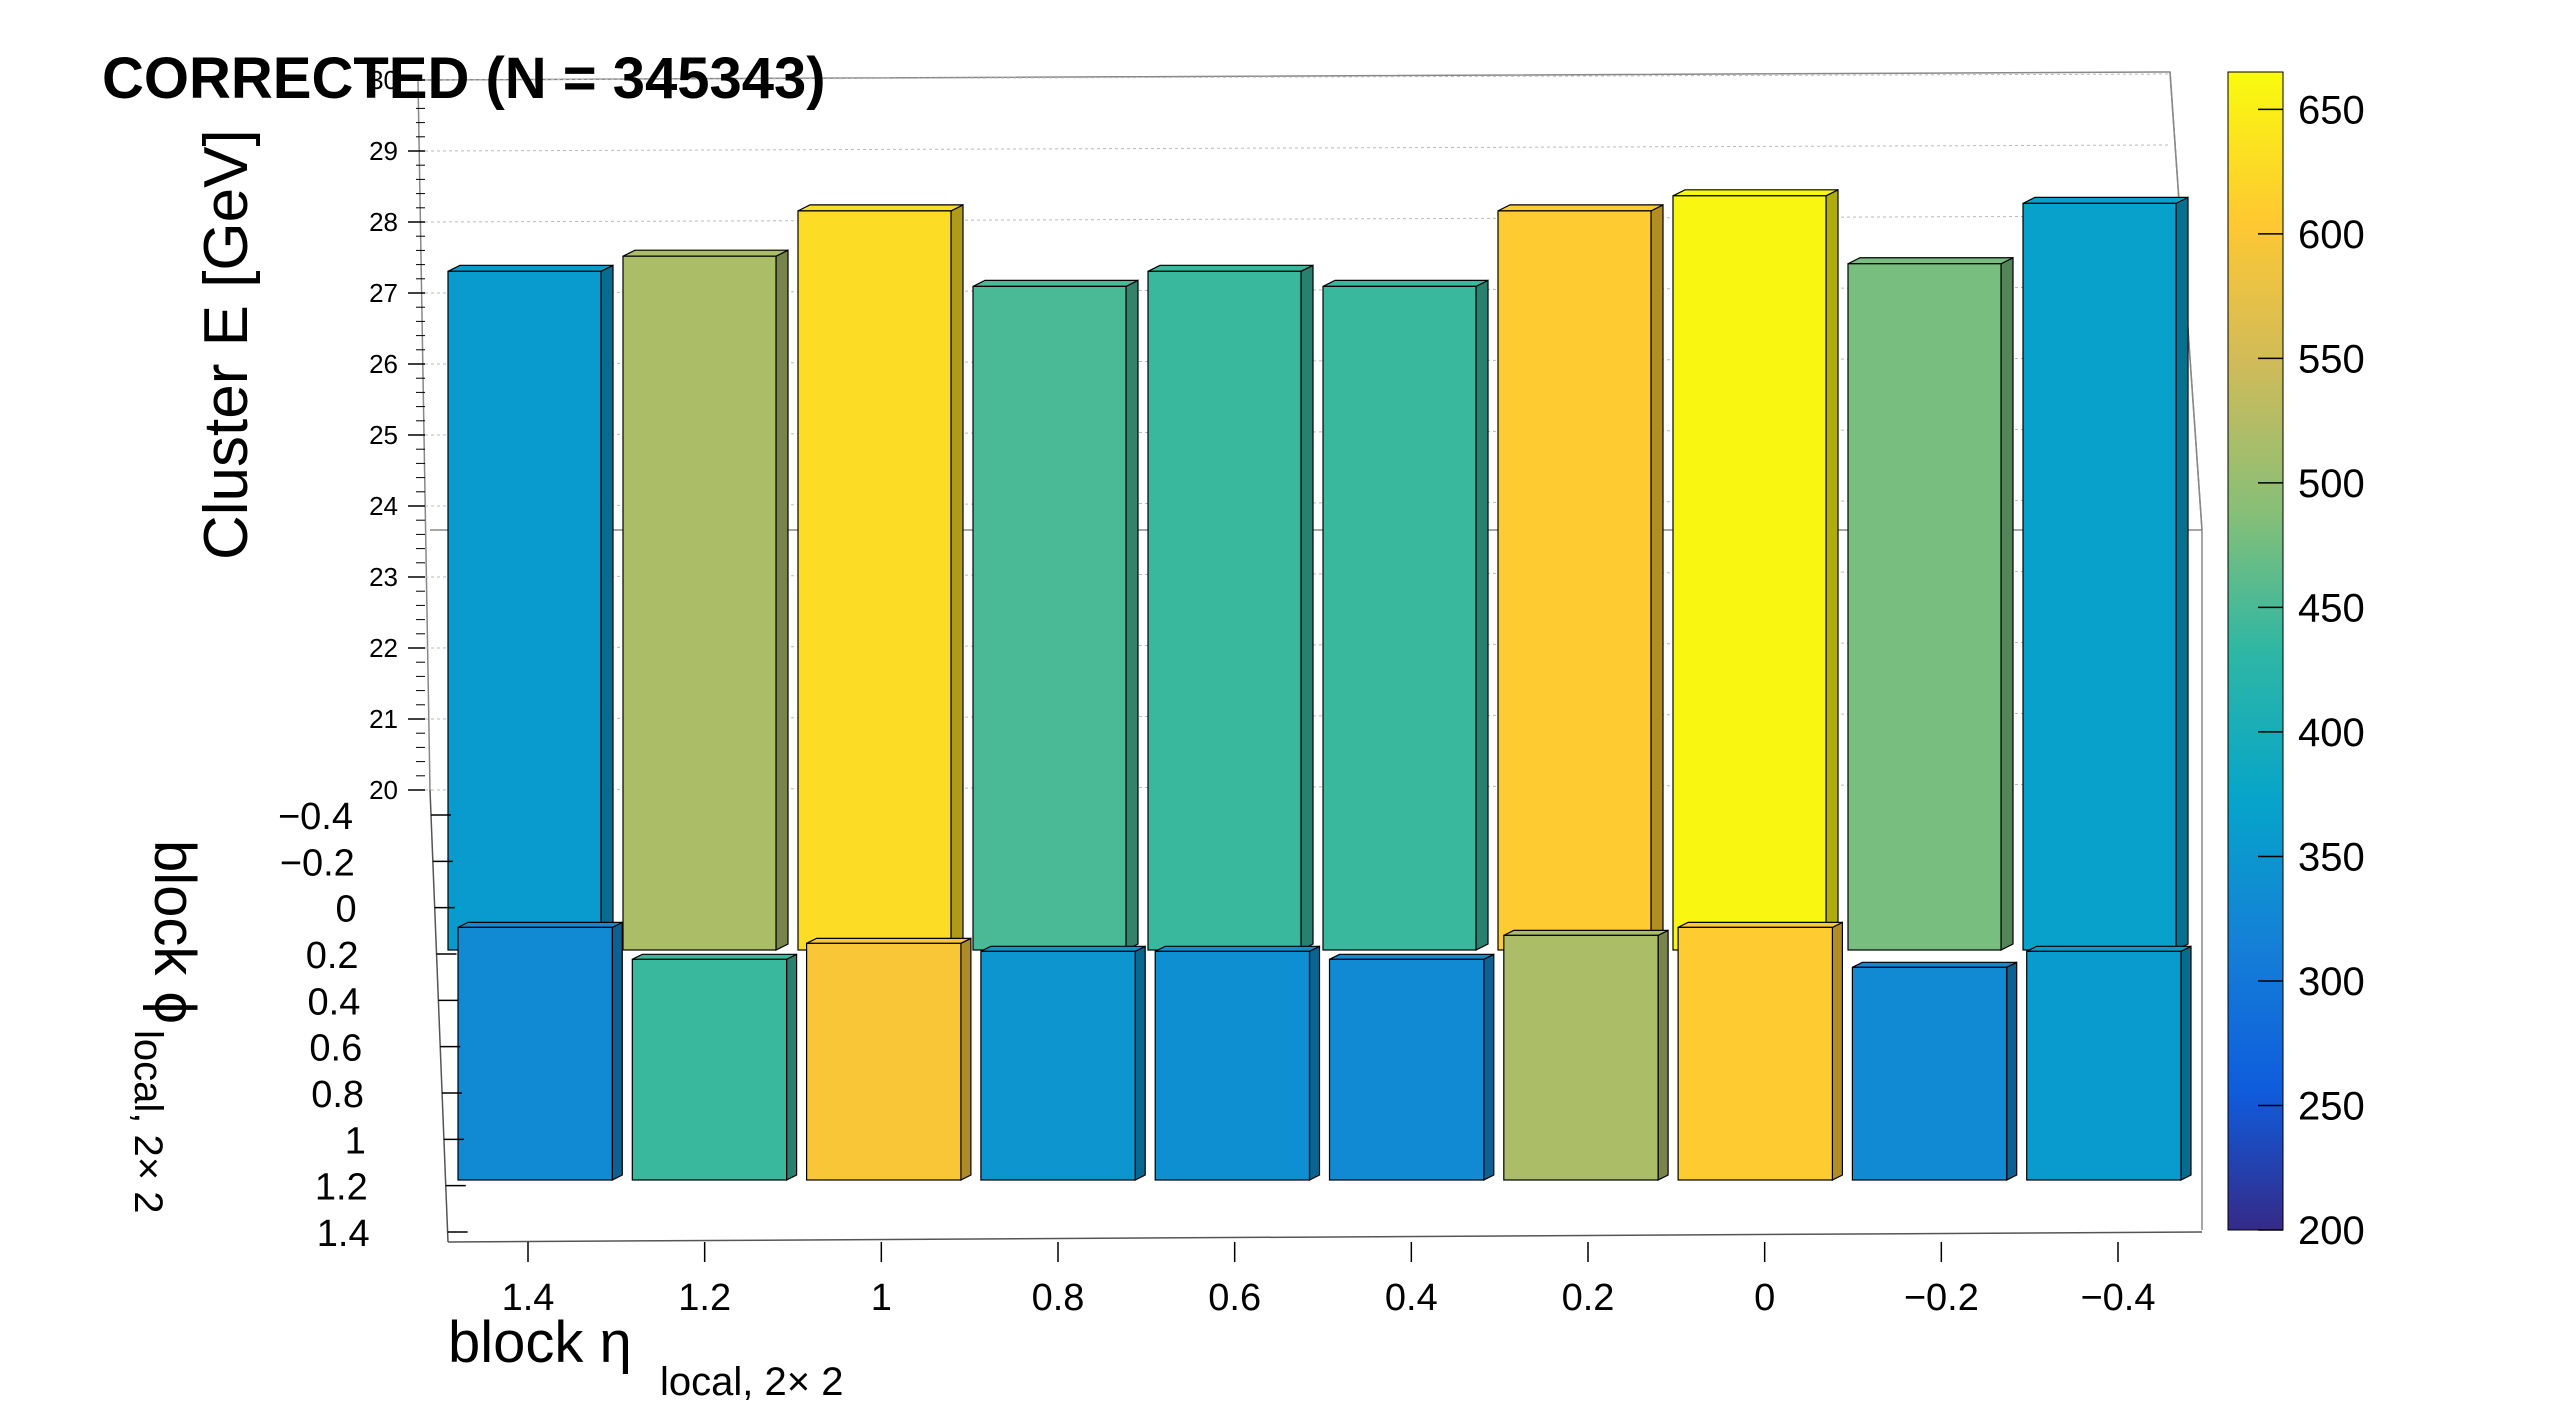 This screenshot has height=1412, width=2556. What do you see at coordinates (2331, 110) in the screenshot?
I see `colorbar-tick-label: 650` at bounding box center [2331, 110].